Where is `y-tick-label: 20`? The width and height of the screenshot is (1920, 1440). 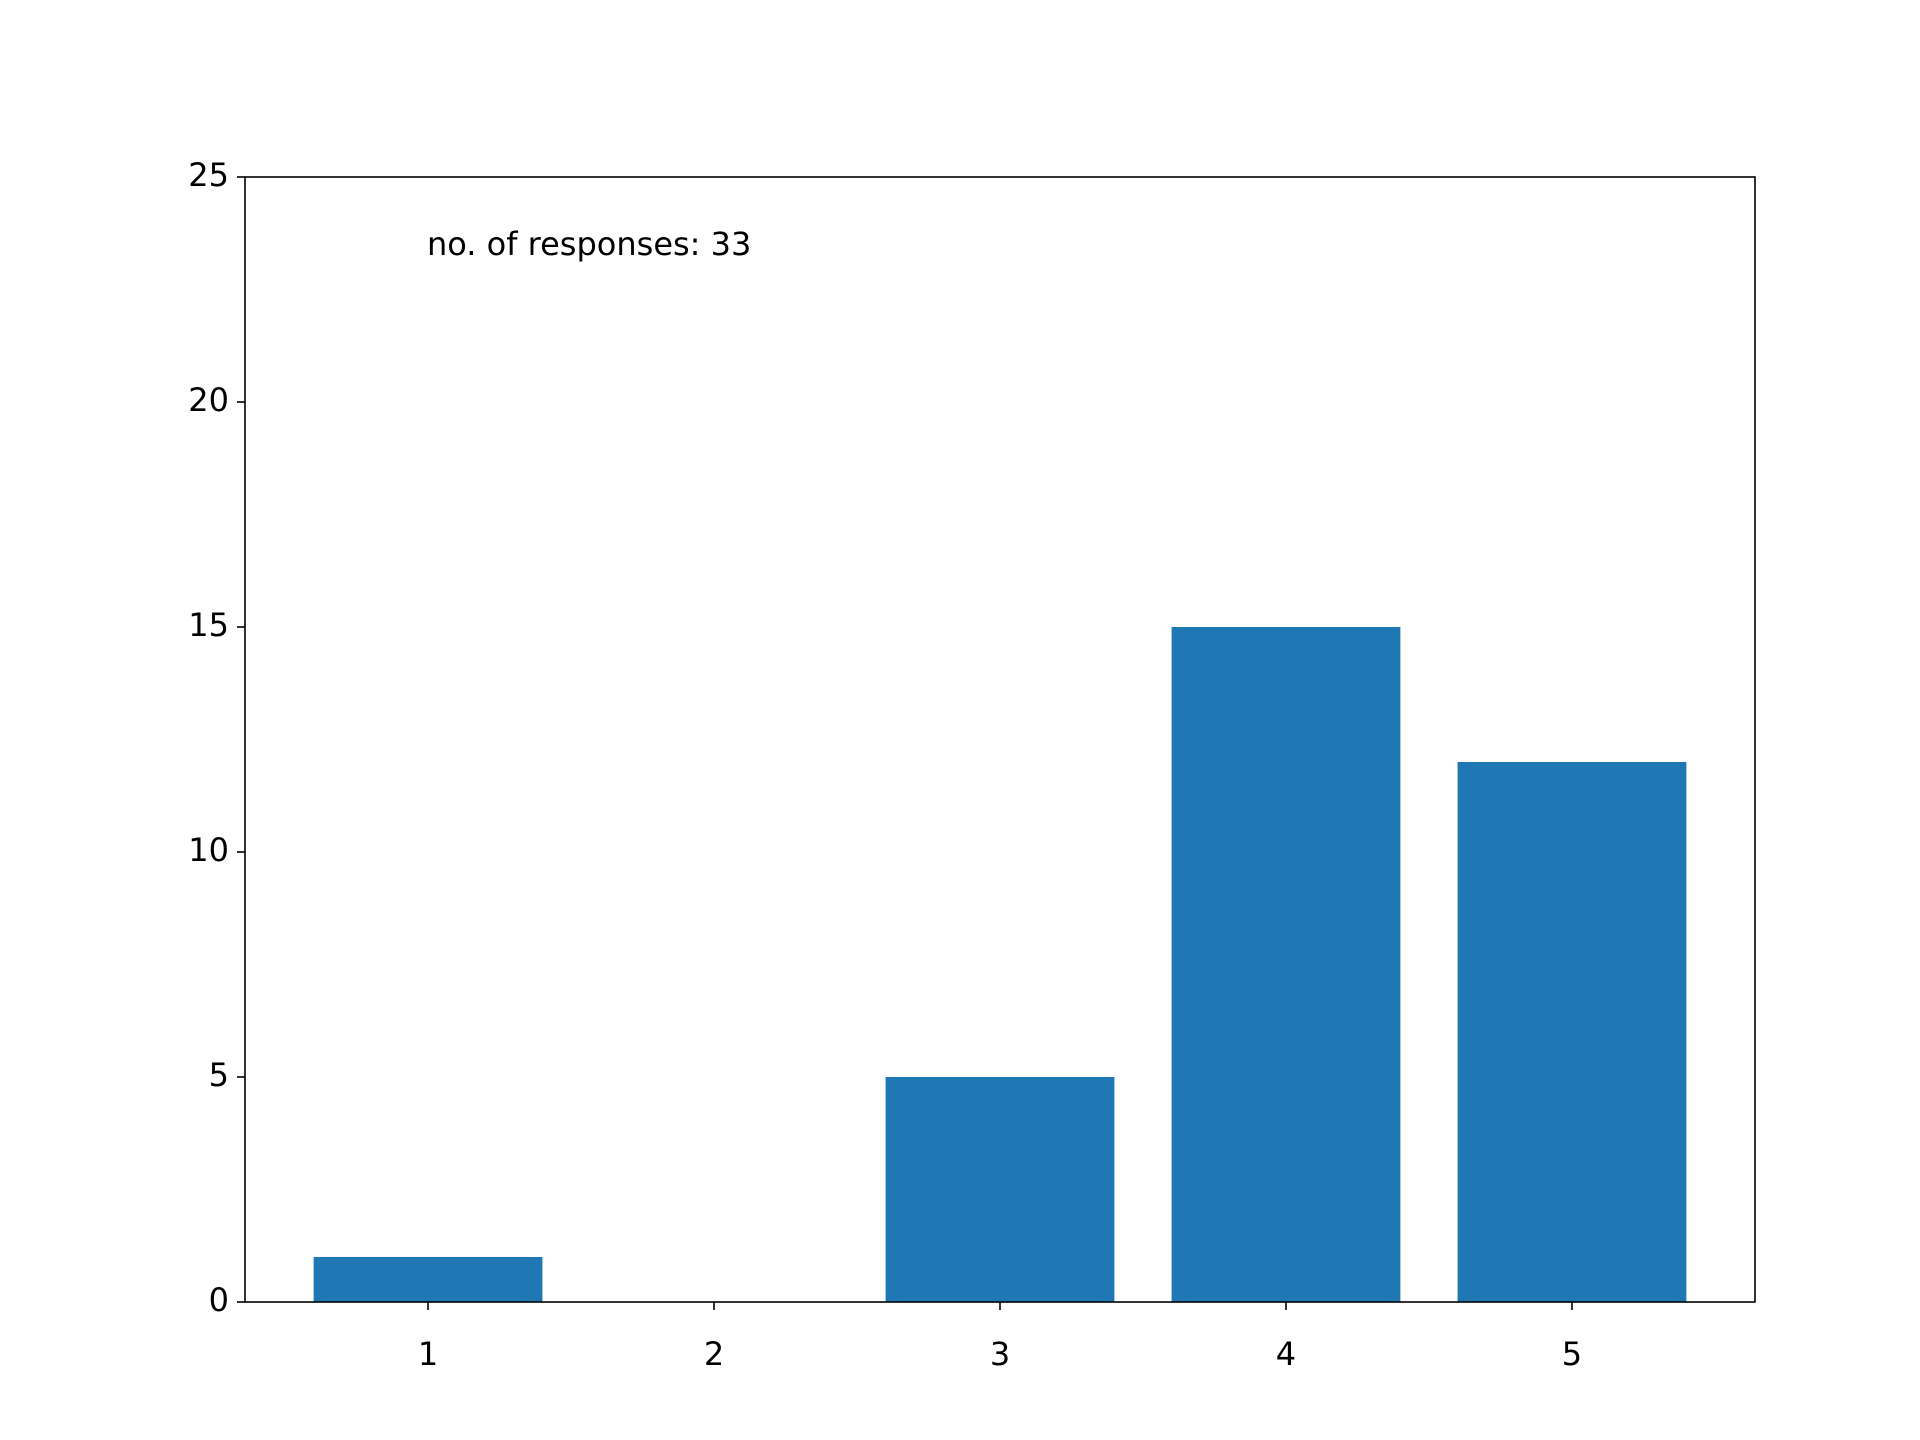 y-tick-label: 20 is located at coordinates (208, 400).